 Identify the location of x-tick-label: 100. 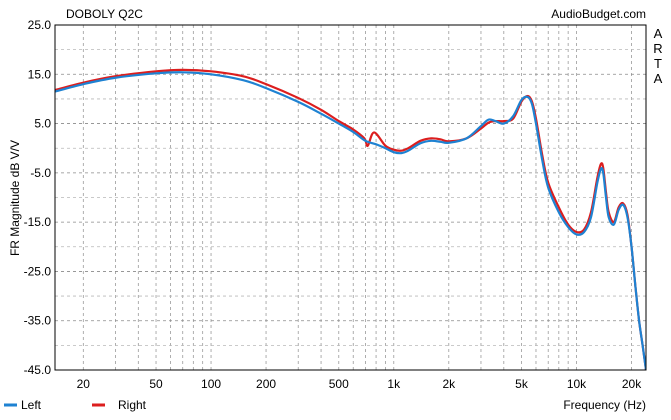
(211, 384).